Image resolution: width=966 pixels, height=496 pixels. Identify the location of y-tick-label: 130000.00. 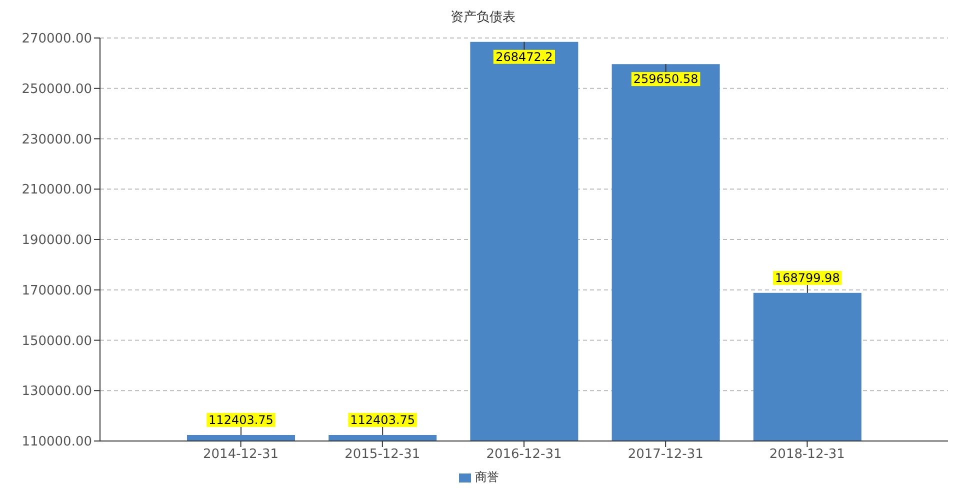
(57, 392).